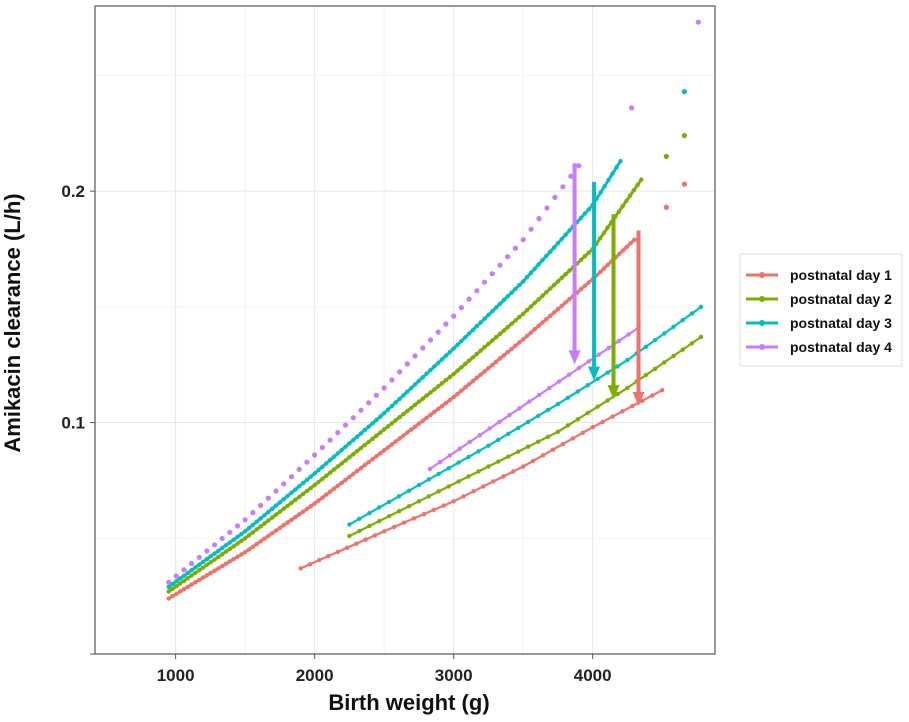 The height and width of the screenshot is (722, 909). Describe the element at coordinates (73, 423) in the screenshot. I see `y-tick-label: 0.1` at that location.